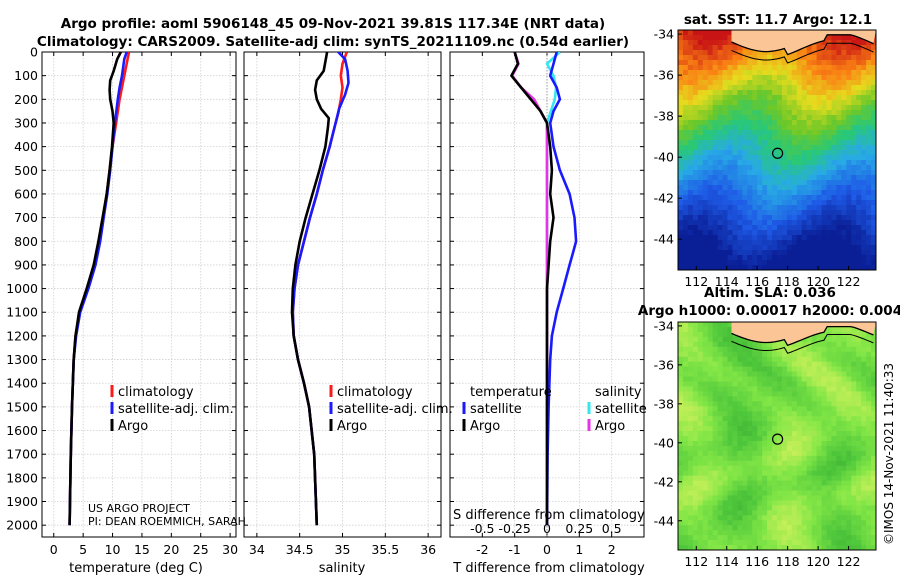  Describe the element at coordinates (664, 116) in the screenshot. I see `map-y-tick-label: -38` at that location.